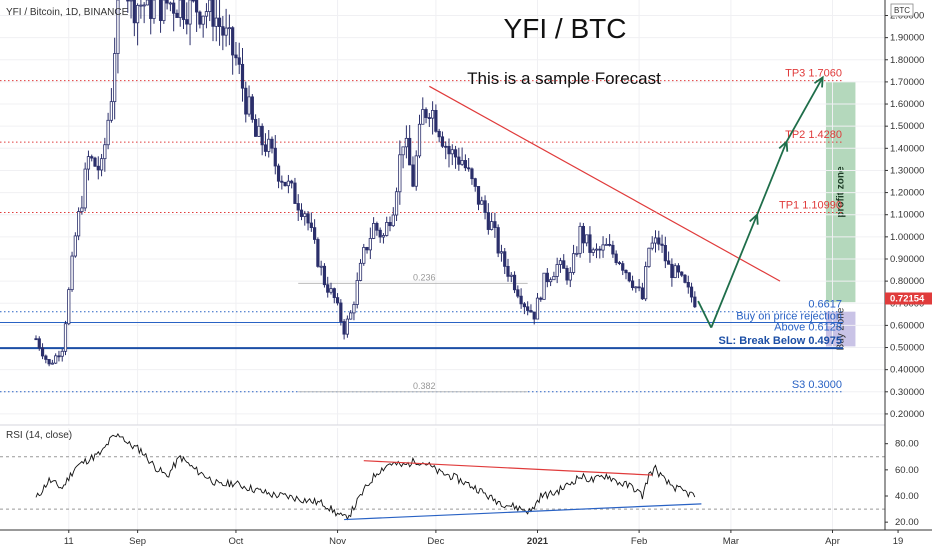 This screenshot has height=550, width=932. I want to click on chart-title: YFI / BTC, so click(565, 28).